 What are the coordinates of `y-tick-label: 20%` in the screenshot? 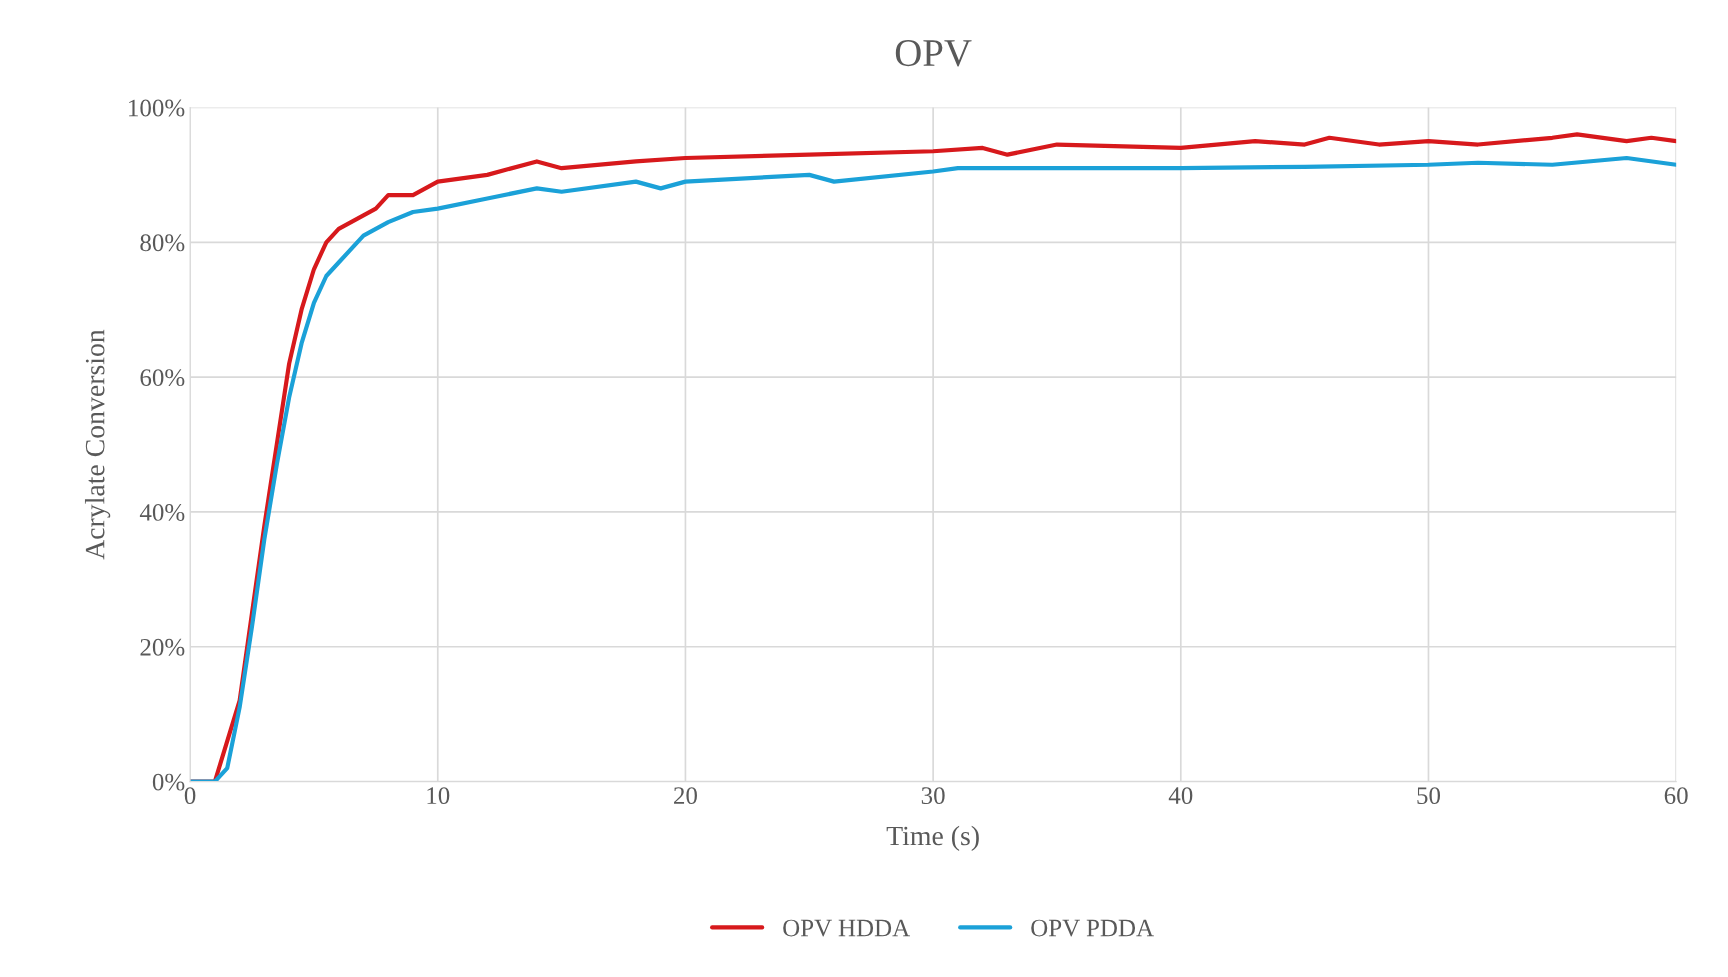 It's located at (162, 647).